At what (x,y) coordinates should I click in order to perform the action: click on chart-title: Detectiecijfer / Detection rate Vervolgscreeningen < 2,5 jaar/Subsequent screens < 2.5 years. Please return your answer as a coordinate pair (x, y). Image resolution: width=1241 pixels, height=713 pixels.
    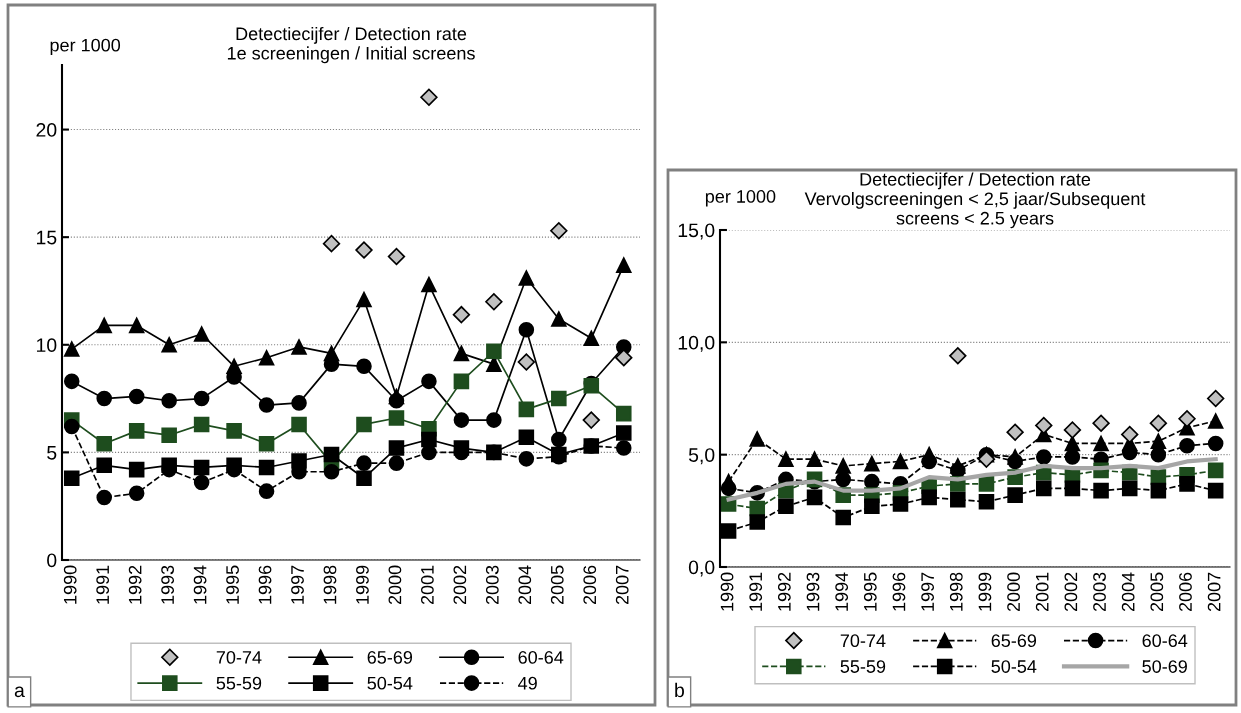
    Looking at the image, I should click on (975, 200).